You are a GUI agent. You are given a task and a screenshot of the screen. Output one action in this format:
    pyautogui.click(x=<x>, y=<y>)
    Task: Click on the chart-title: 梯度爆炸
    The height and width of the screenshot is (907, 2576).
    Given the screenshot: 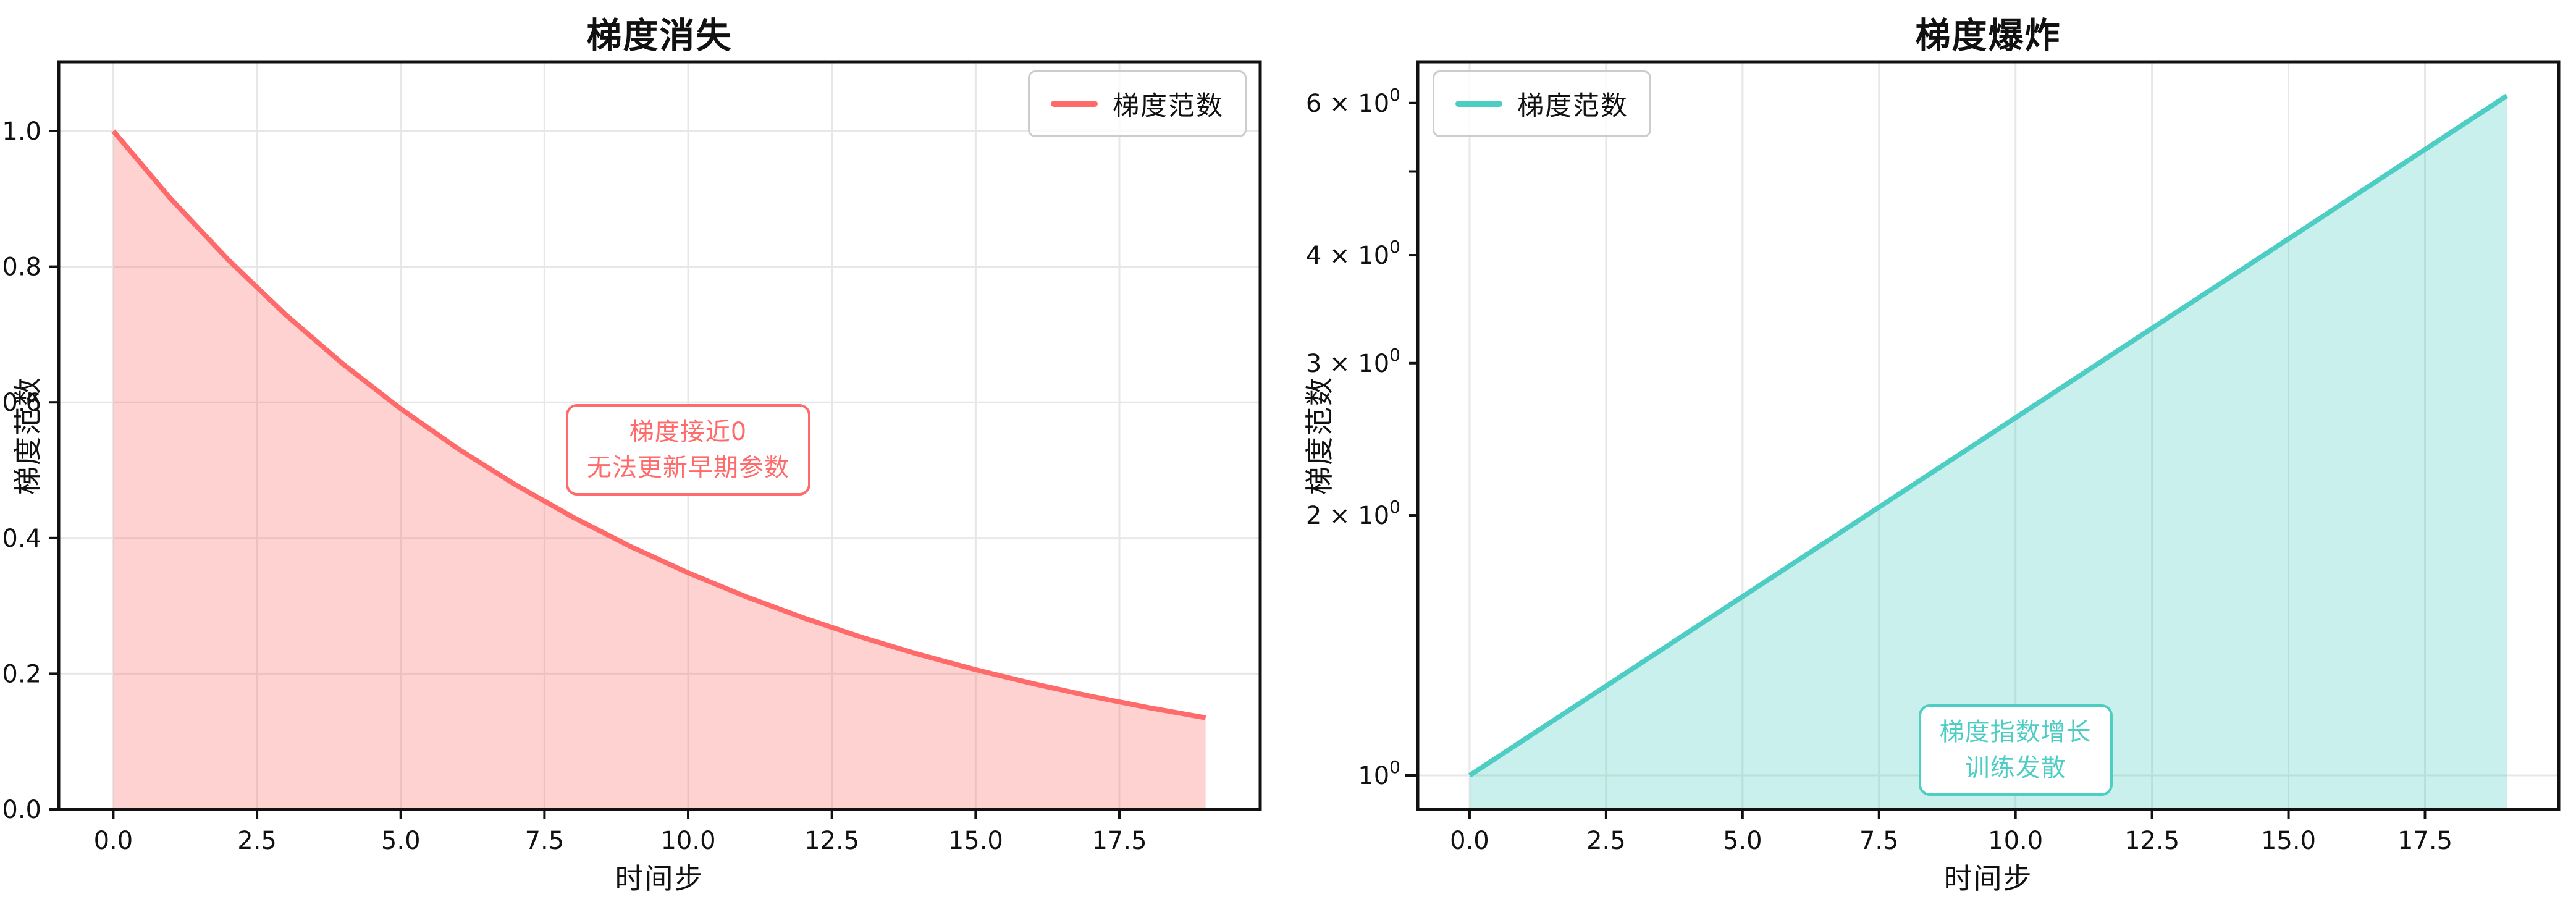 What is the action you would take?
    pyautogui.click(x=1988, y=35)
    